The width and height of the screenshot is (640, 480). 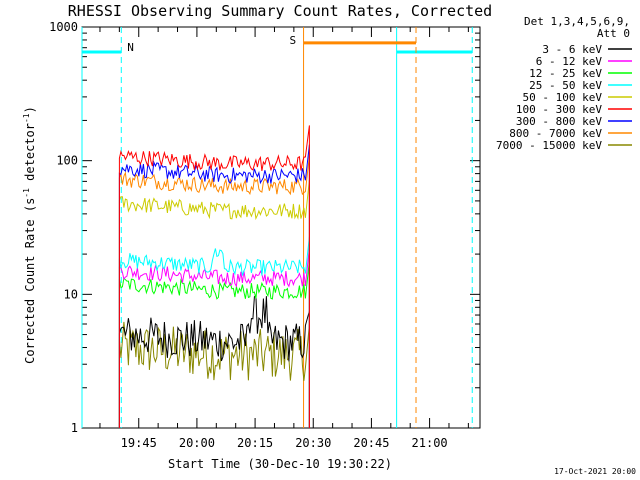 What do you see at coordinates (555, 133) in the screenshot?
I see `legend-entry-label: 800 - 7000 keV` at bounding box center [555, 133].